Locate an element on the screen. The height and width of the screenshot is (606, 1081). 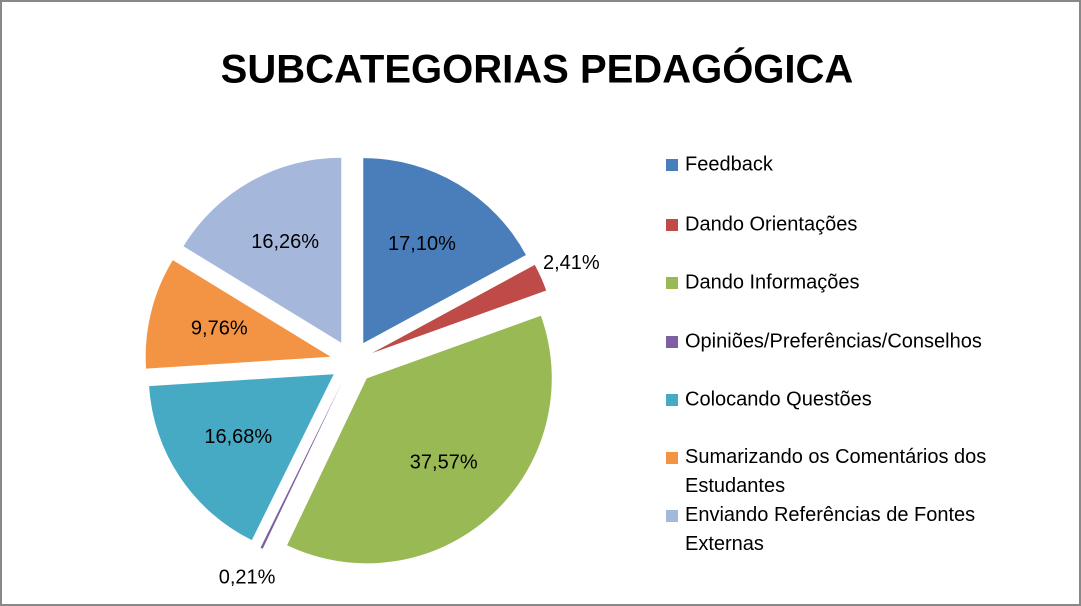
data-label: 17,10% is located at coordinates (422, 244).